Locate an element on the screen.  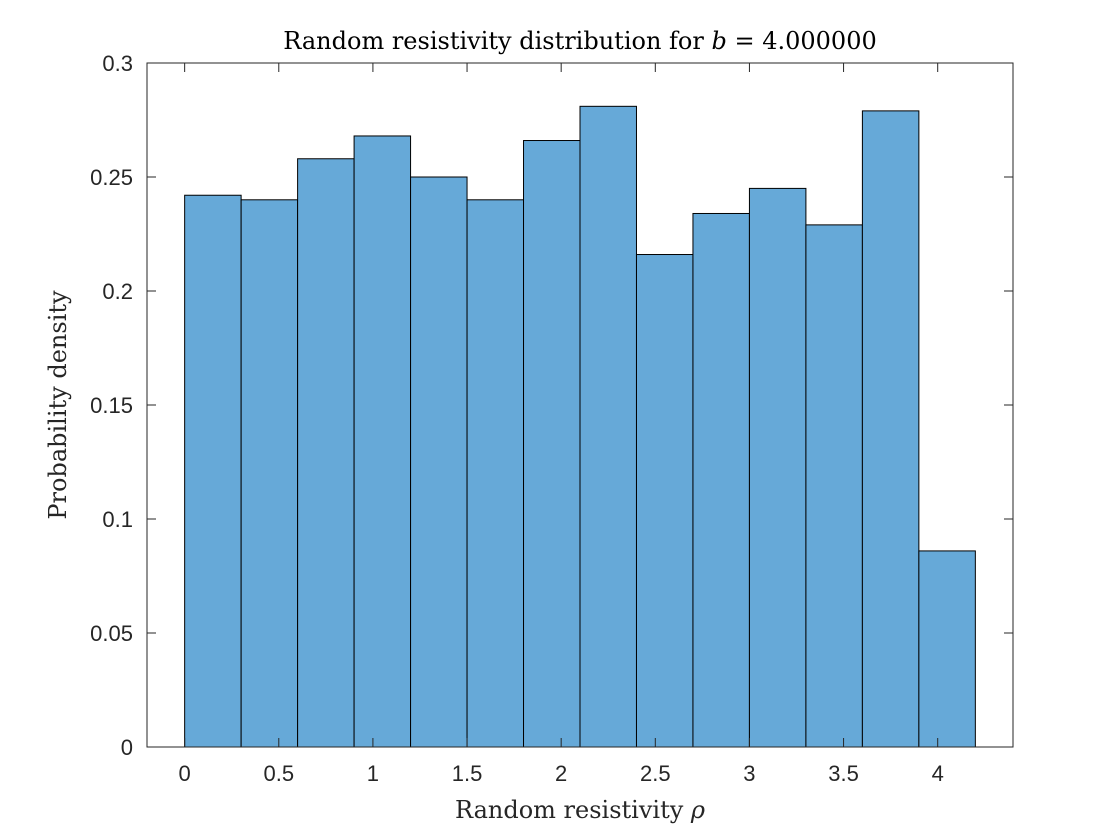
y-tick-label: 0.25 is located at coordinates (111, 177).